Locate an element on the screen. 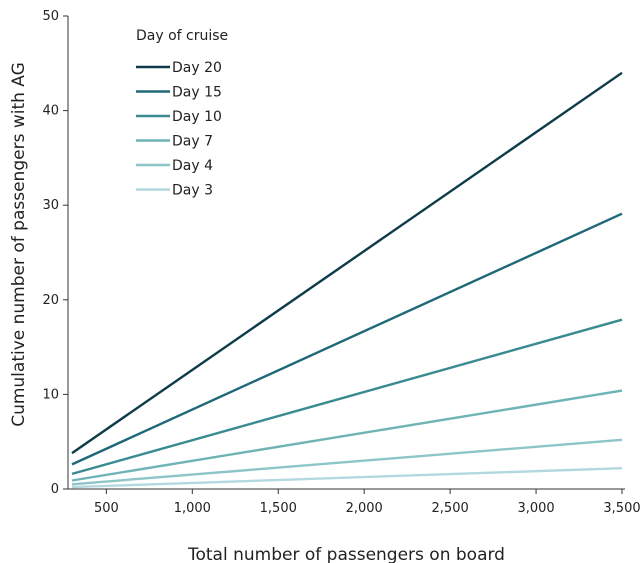 The width and height of the screenshot is (642, 563). x-tick-label: 500 is located at coordinates (106, 508).